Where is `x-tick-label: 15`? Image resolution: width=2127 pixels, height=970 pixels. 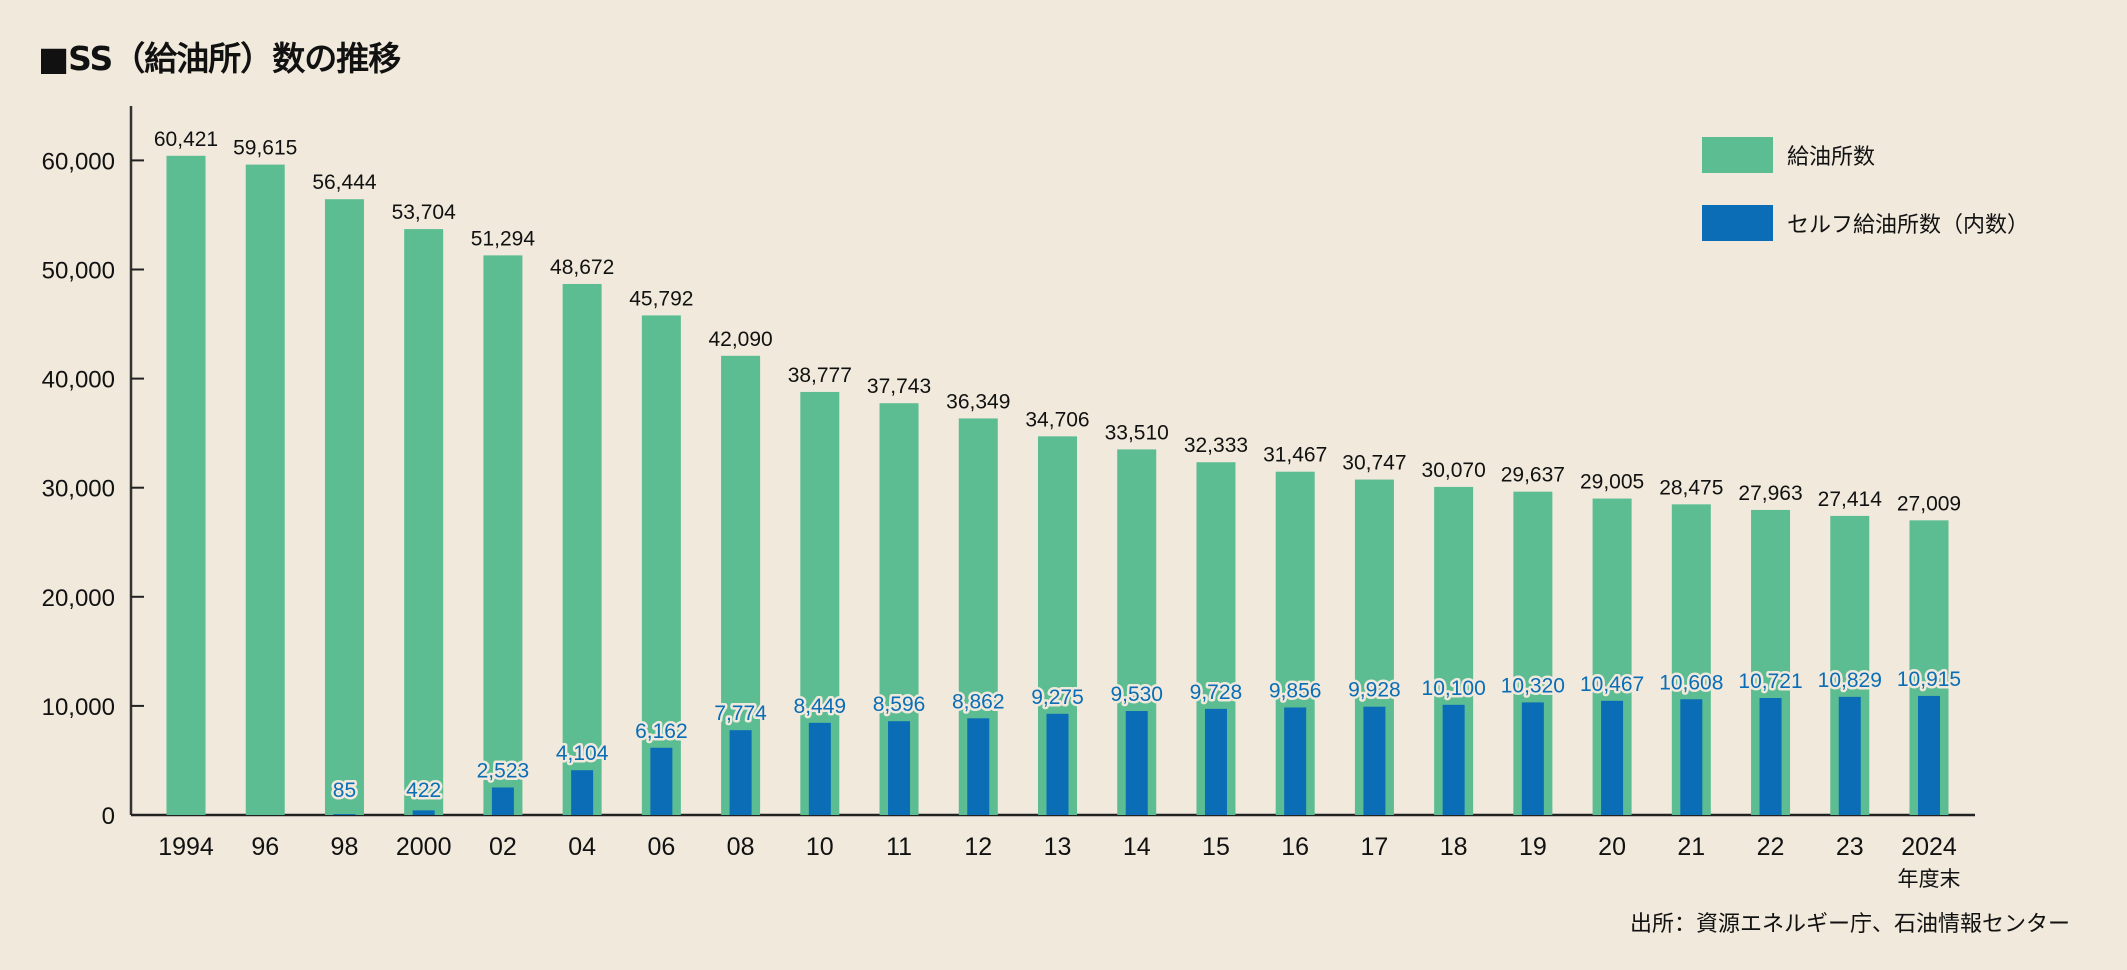 x-tick-label: 15 is located at coordinates (1216, 847).